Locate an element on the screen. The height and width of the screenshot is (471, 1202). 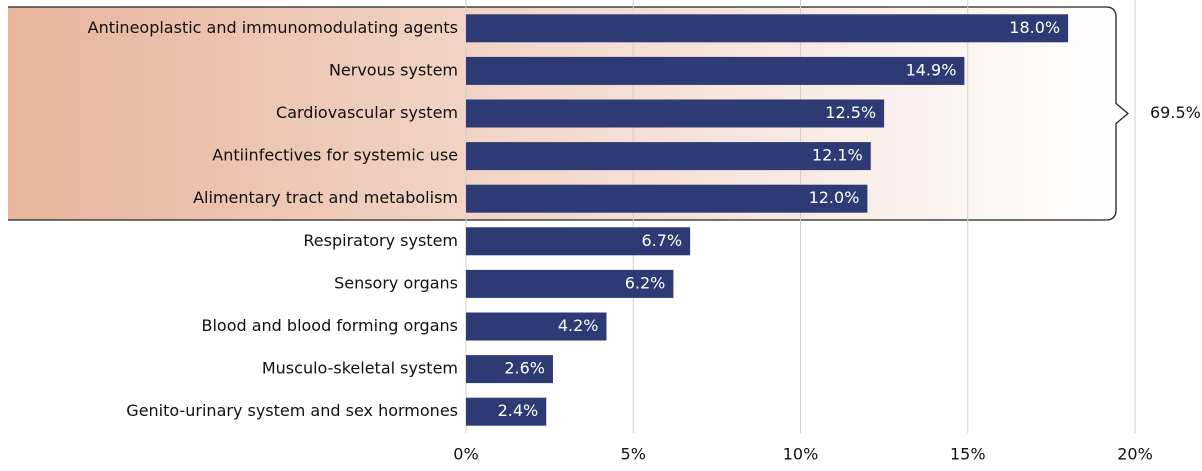
value-label: 12.5% is located at coordinates (850, 112).